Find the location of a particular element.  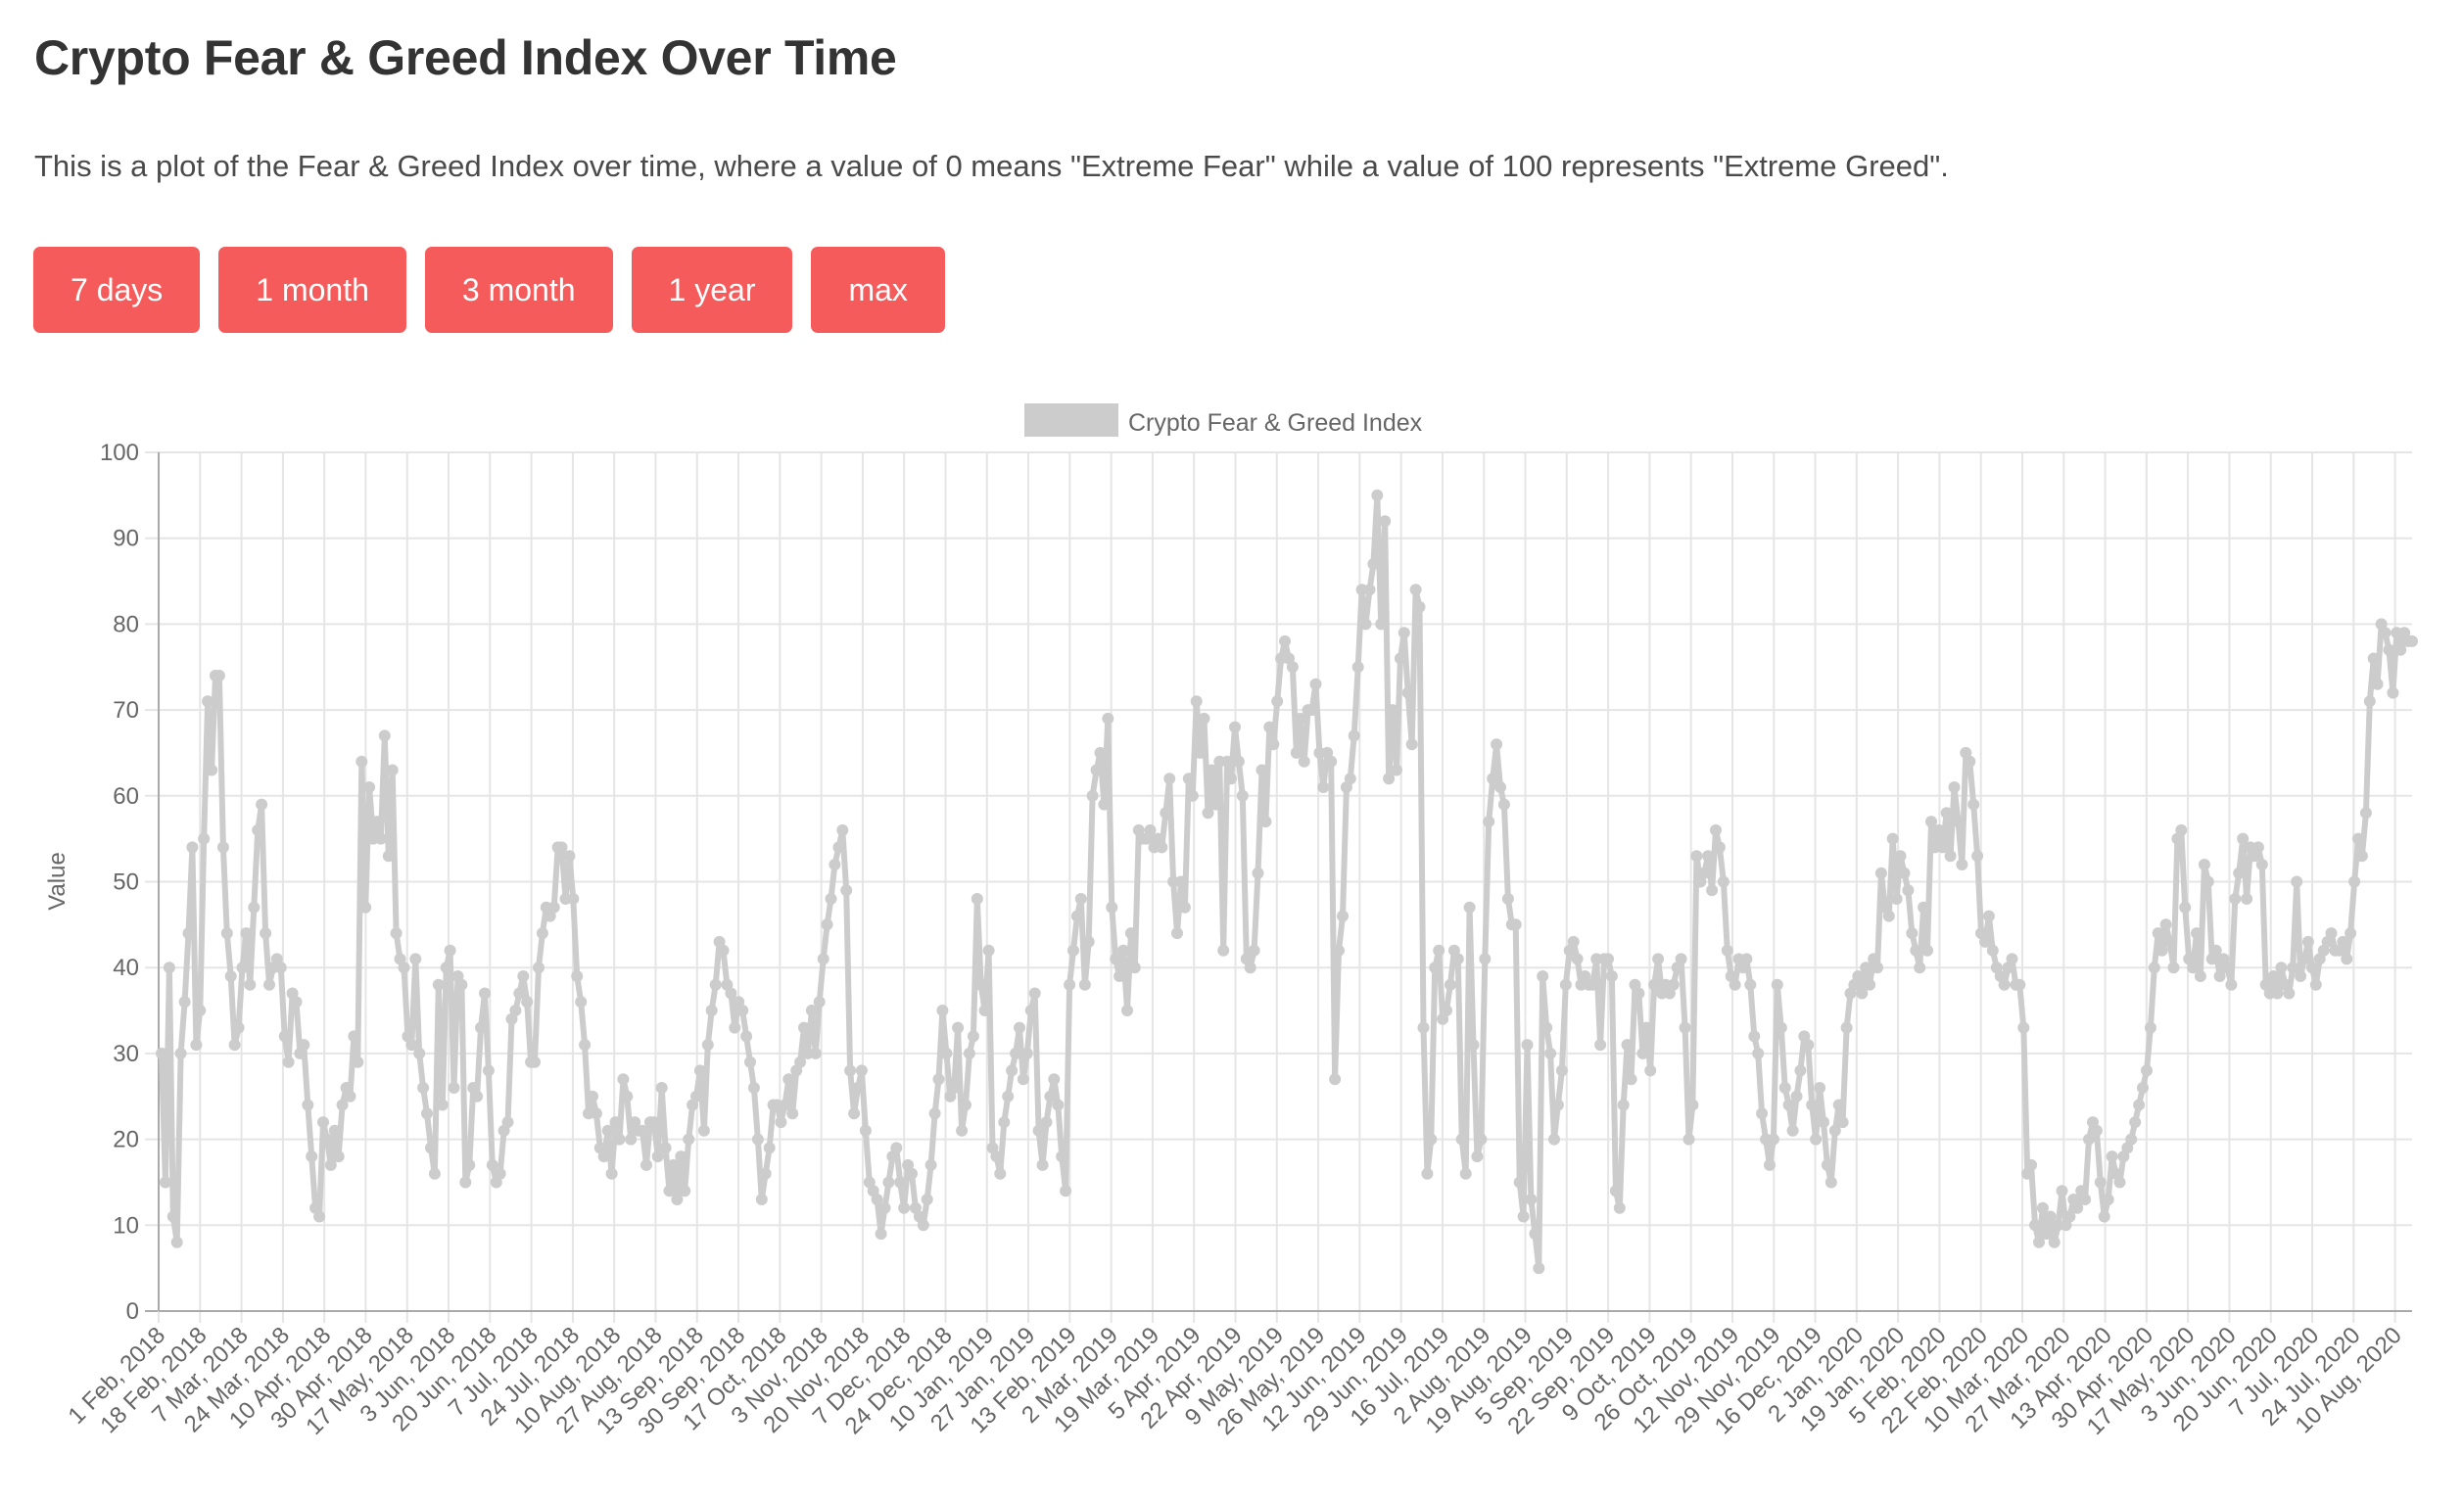

svg-text: 80 is located at coordinates (126, 624).